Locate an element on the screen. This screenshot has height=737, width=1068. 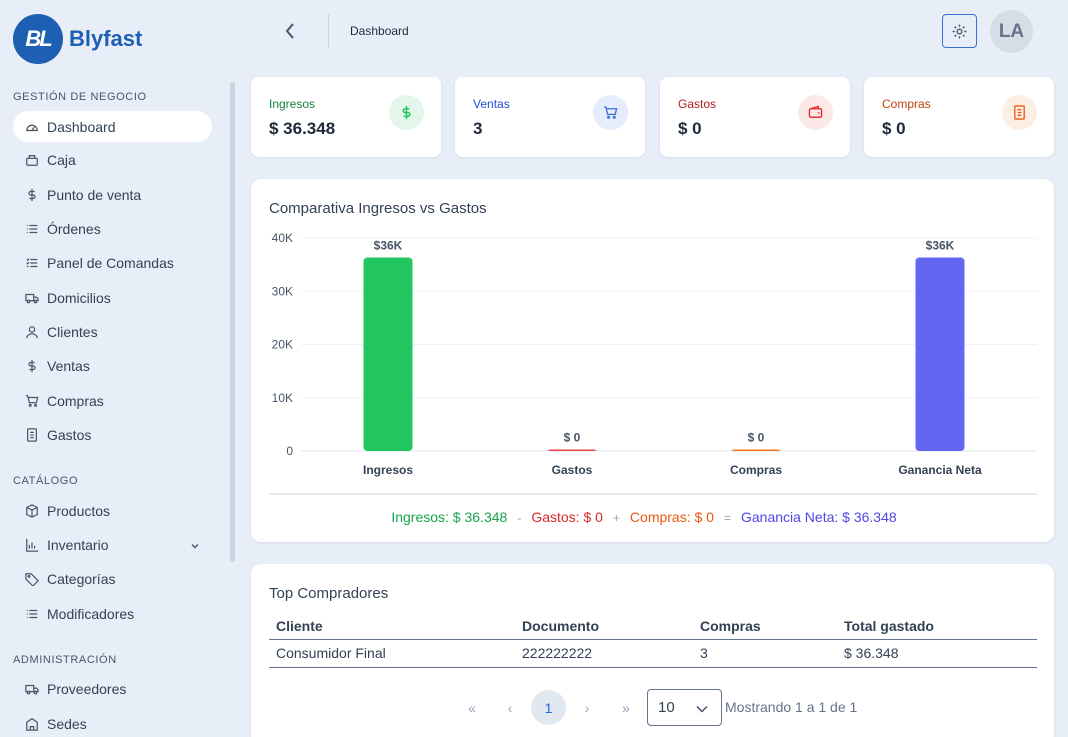
page-size-select: 10 is located at coordinates (684, 707).